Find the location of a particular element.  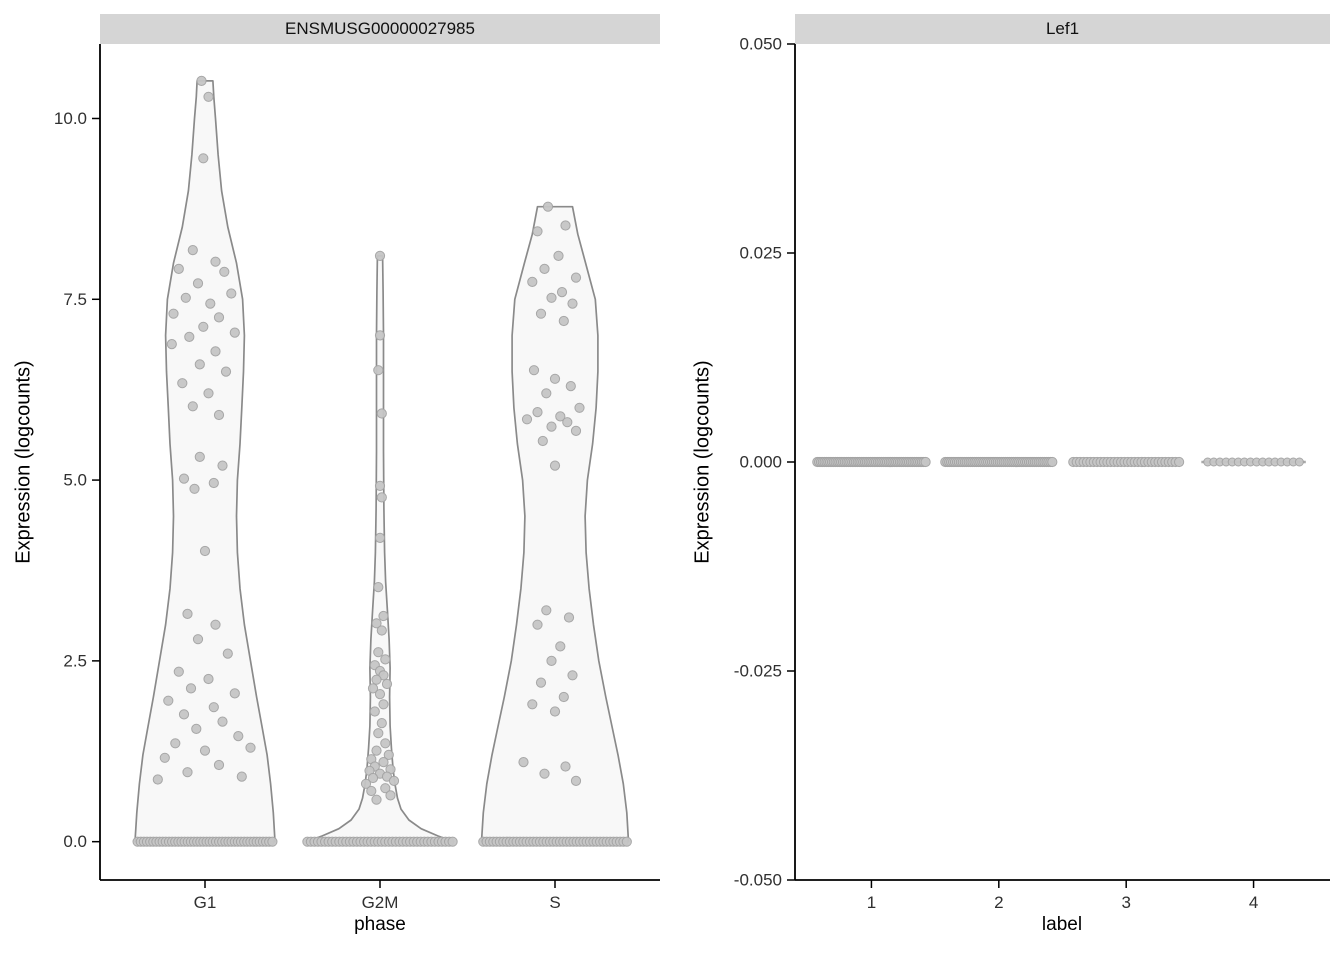

group-G1 is located at coordinates (205, 461).